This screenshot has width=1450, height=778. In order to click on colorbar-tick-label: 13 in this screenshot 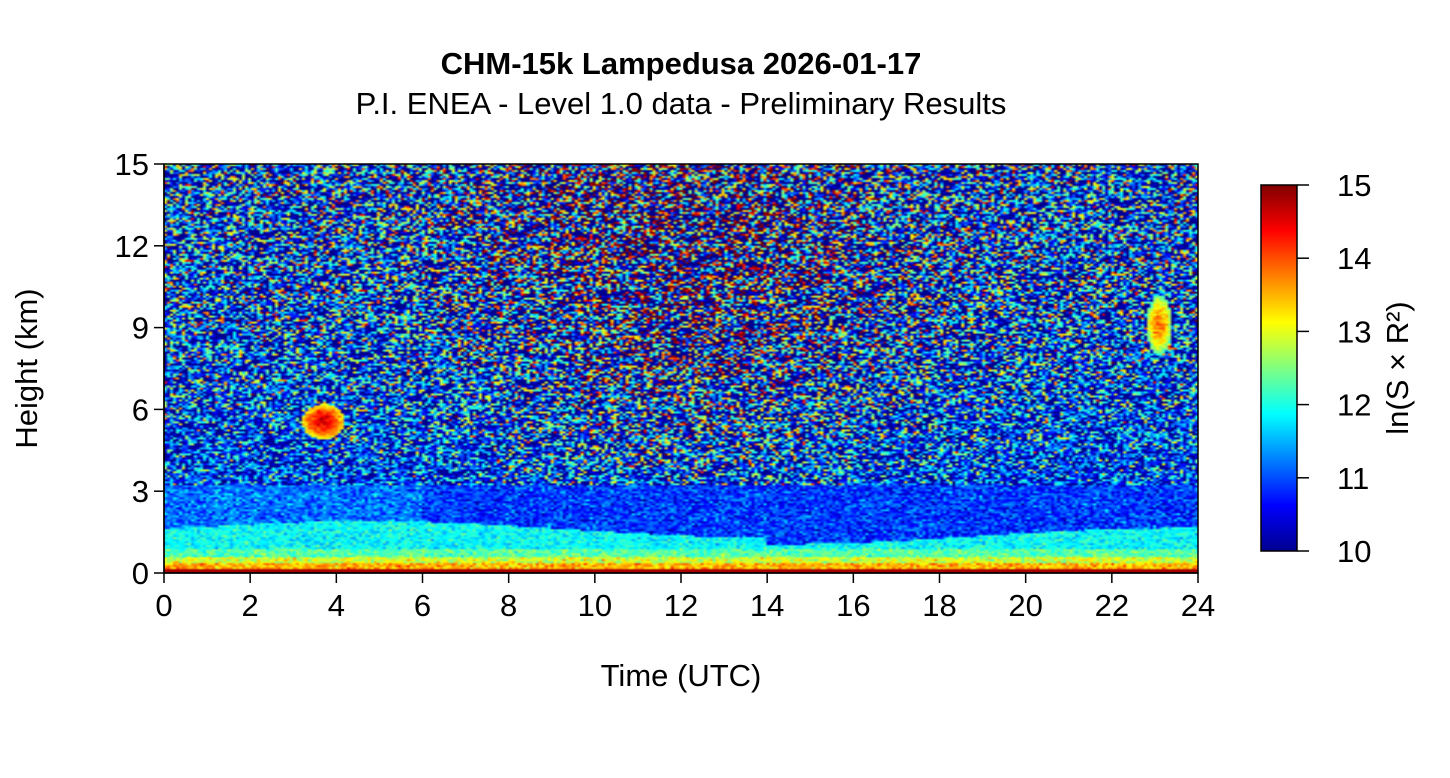, I will do `click(1354, 331)`.